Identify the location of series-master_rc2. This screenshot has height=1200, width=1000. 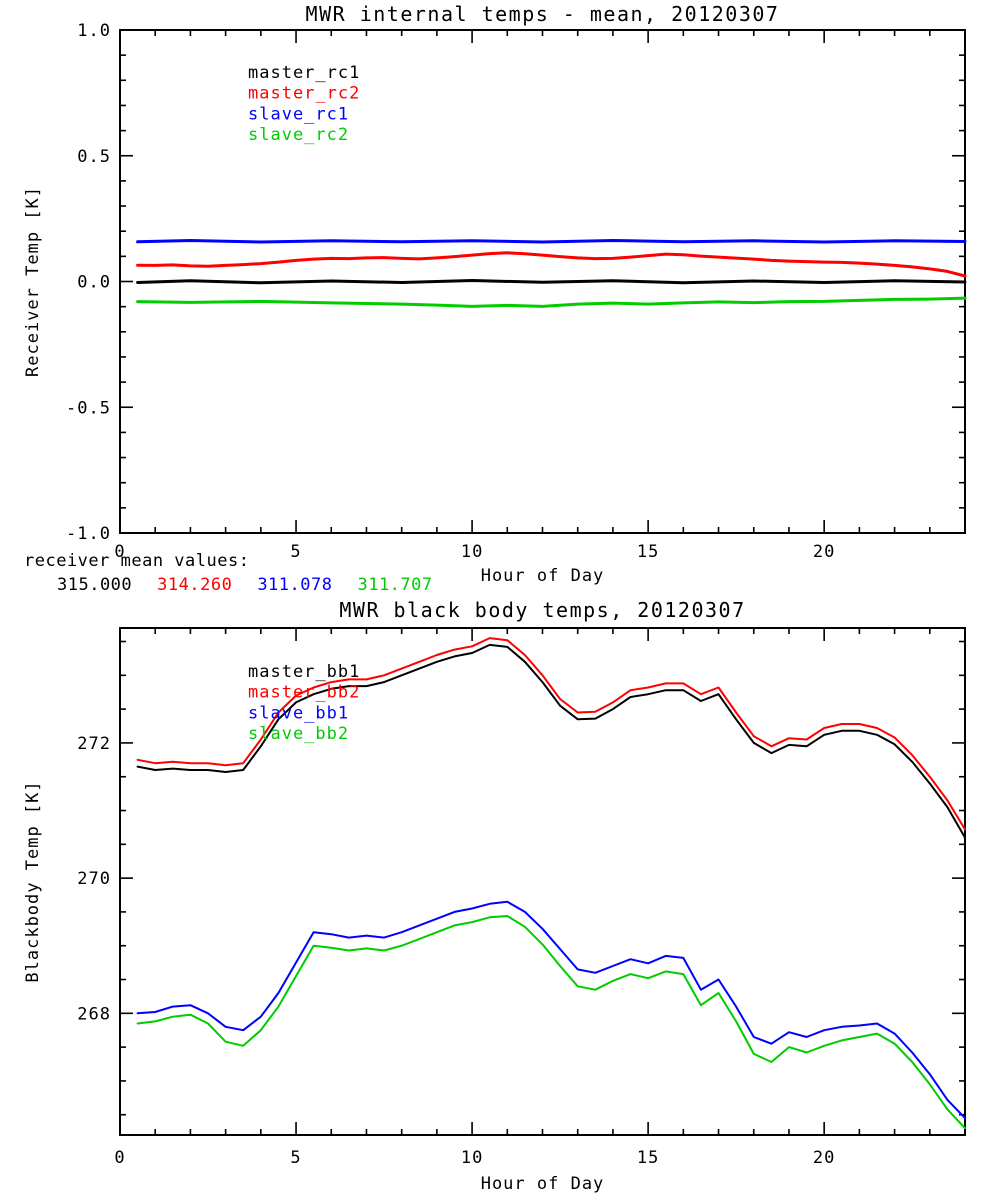
(551, 264).